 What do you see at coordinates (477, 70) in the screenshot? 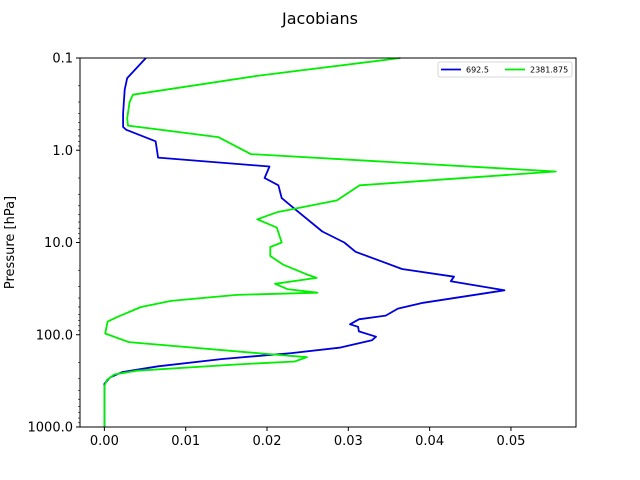
I see `legend-label-0: 692.5` at bounding box center [477, 70].